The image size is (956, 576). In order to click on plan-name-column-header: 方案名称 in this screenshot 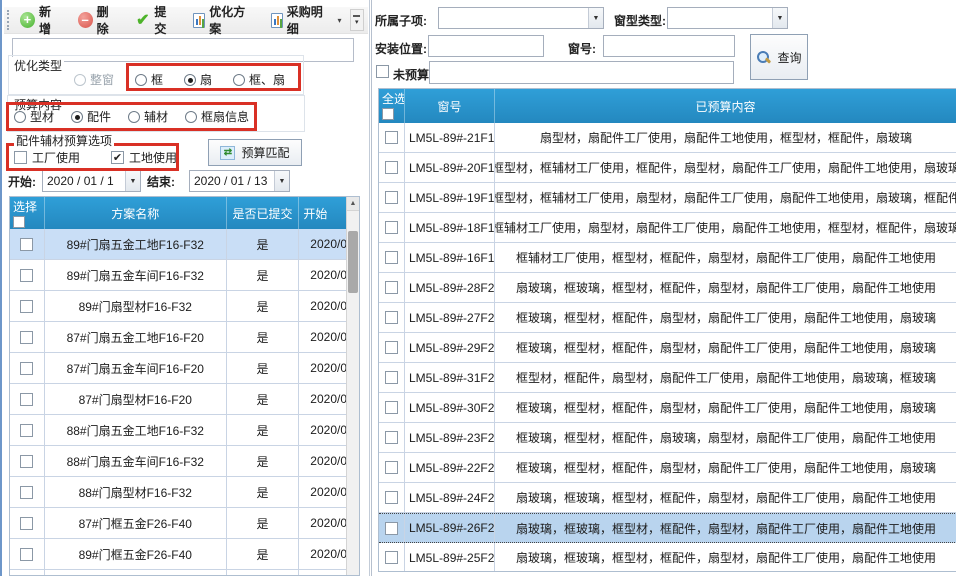, I will do `click(136, 213)`.